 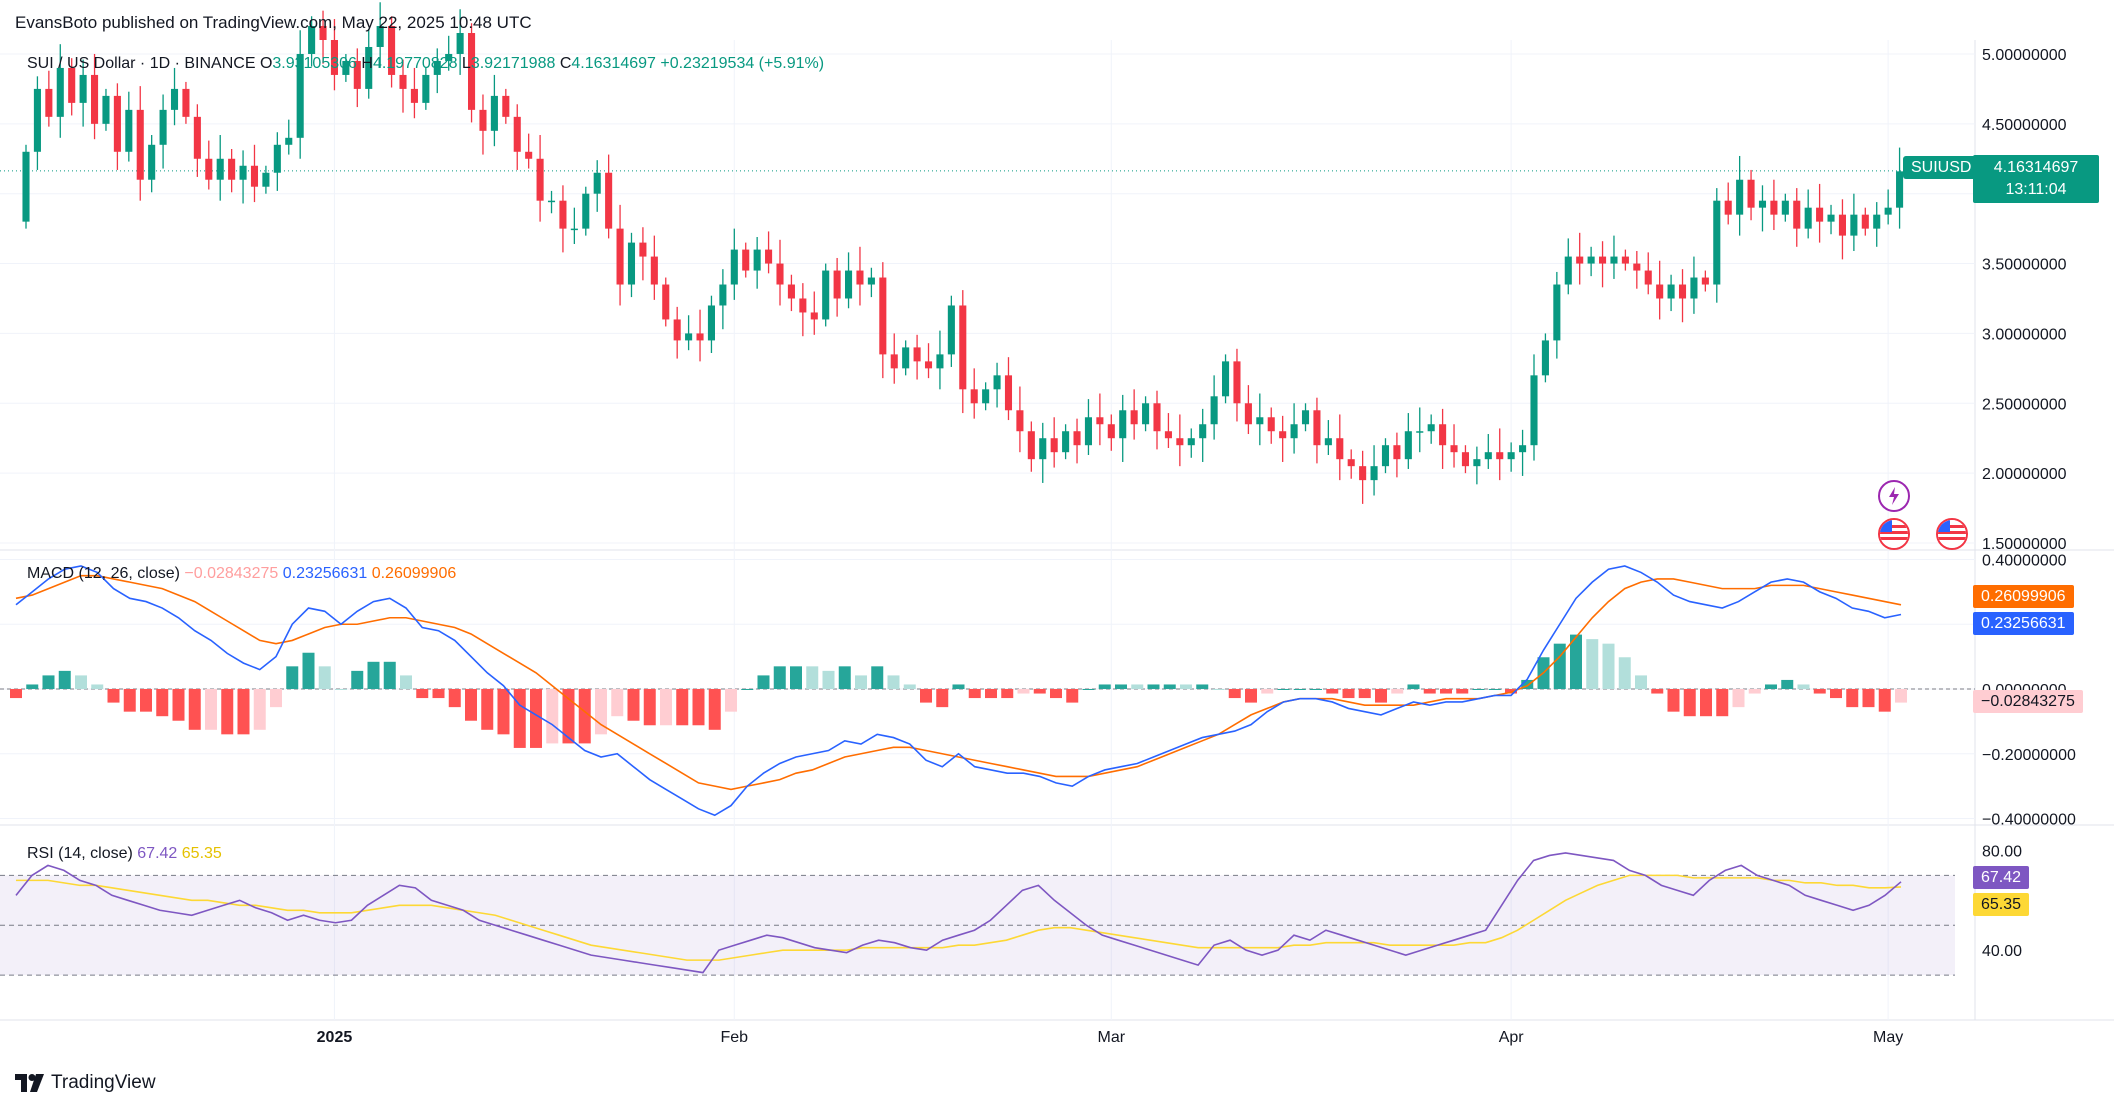 What do you see at coordinates (231, 573) in the screenshot?
I see `macd-hist-value: −0.02843275` at bounding box center [231, 573].